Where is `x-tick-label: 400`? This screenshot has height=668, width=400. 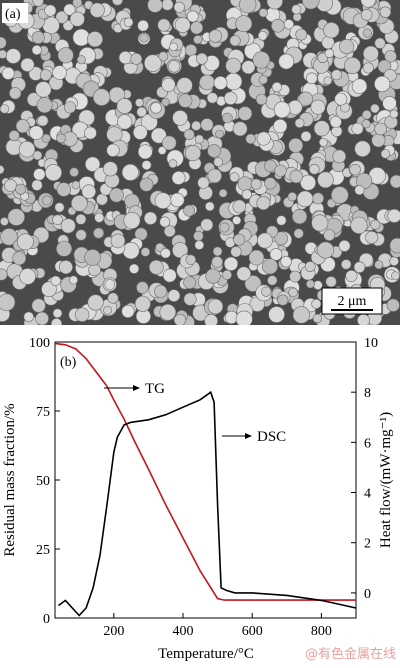 x-tick-label: 400 is located at coordinates (183, 631).